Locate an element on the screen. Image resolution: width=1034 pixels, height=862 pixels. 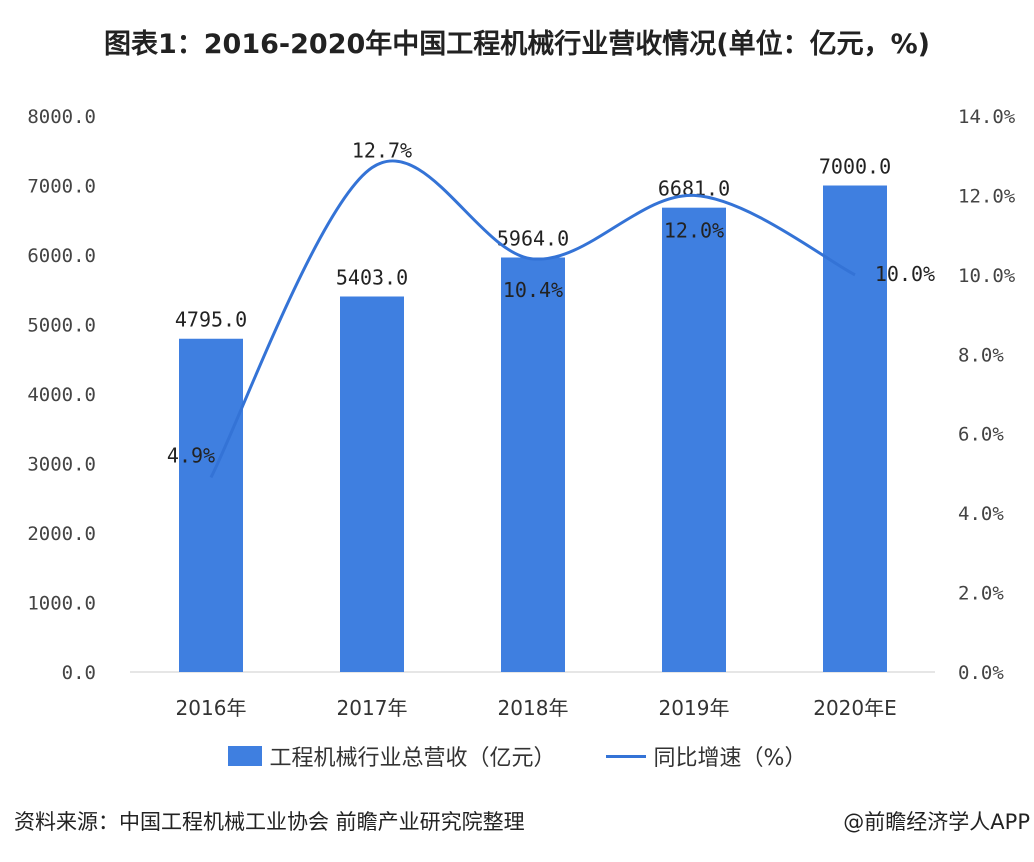
legend-label-growth: 同比增速（%） is located at coordinates (730, 758).